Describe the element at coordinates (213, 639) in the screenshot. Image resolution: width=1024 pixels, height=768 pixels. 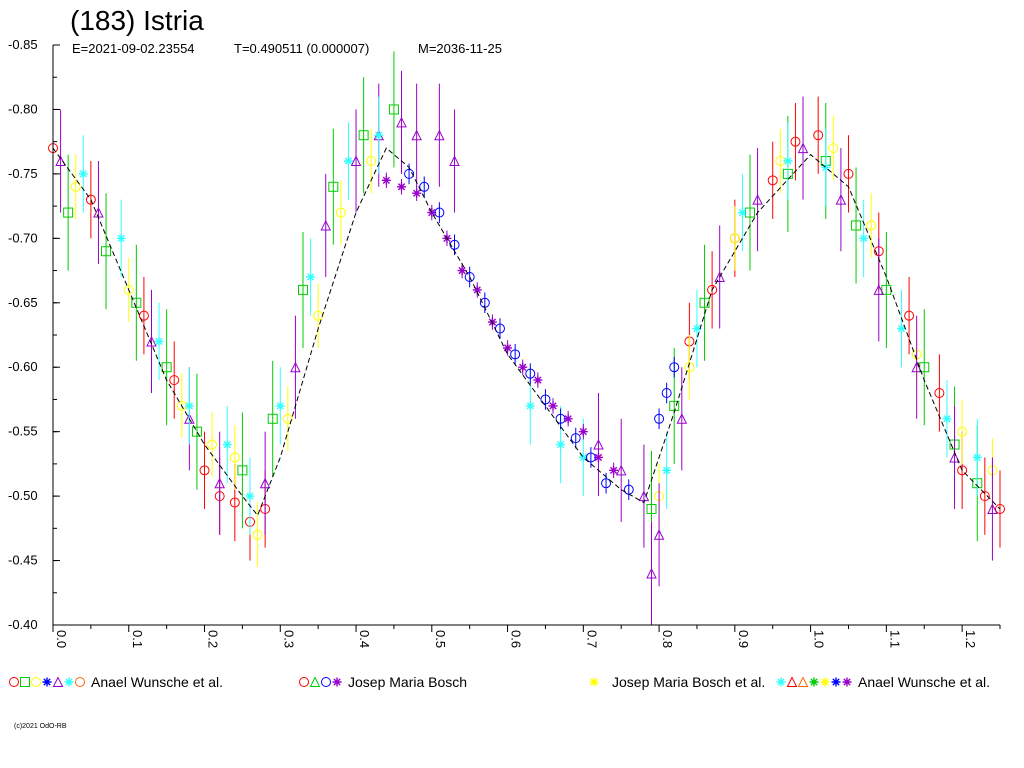
I see `x-tick-label: 0.2` at that location.